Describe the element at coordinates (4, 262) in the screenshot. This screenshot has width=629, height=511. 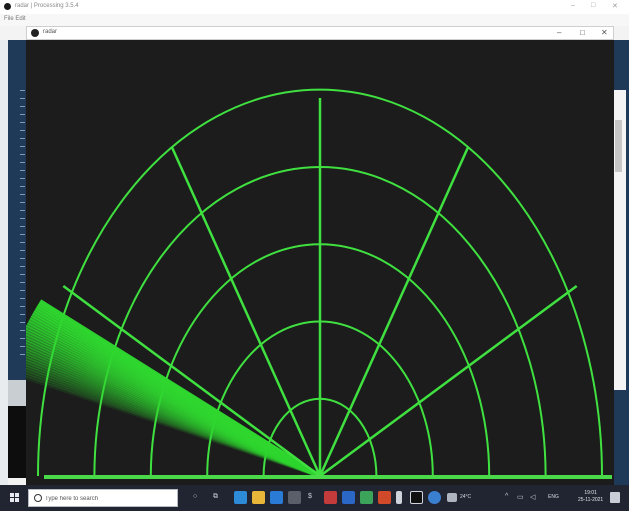
I see `ide-left-gutter` at that location.